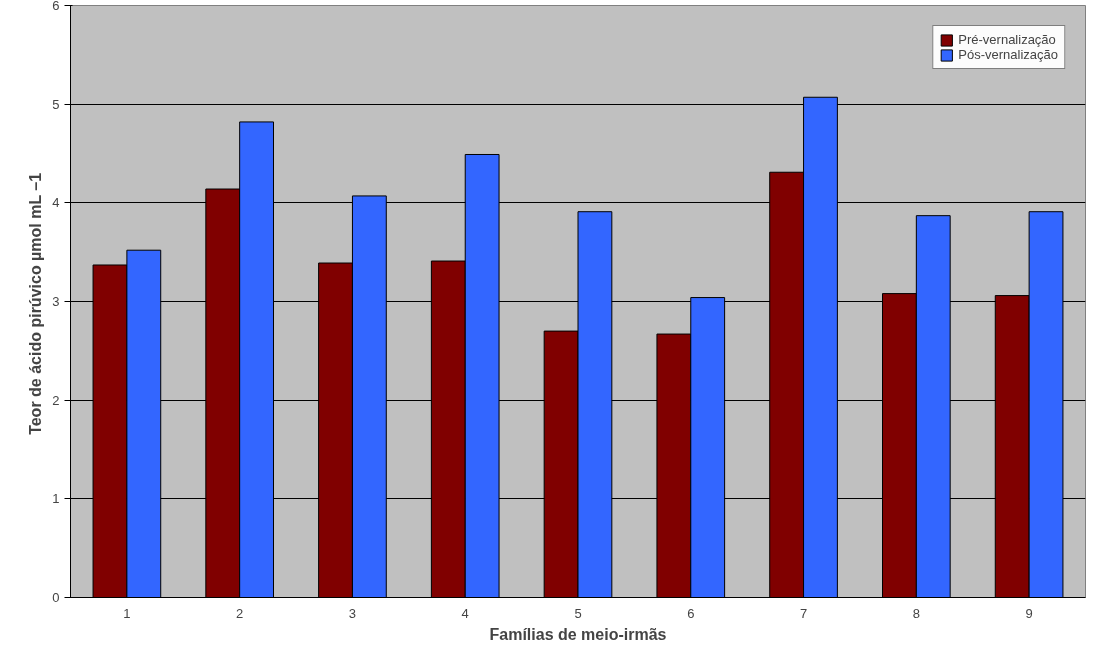 This screenshot has width=1102, height=656. What do you see at coordinates (1007, 39) in the screenshot?
I see `legend-label: Pré-vernalização` at bounding box center [1007, 39].